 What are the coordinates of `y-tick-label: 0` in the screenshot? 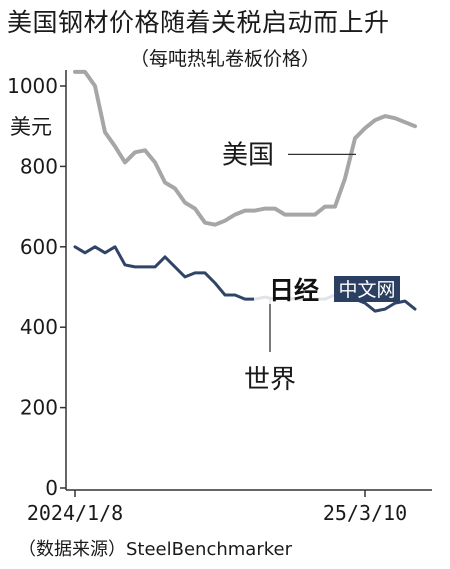 It's located at (51, 488).